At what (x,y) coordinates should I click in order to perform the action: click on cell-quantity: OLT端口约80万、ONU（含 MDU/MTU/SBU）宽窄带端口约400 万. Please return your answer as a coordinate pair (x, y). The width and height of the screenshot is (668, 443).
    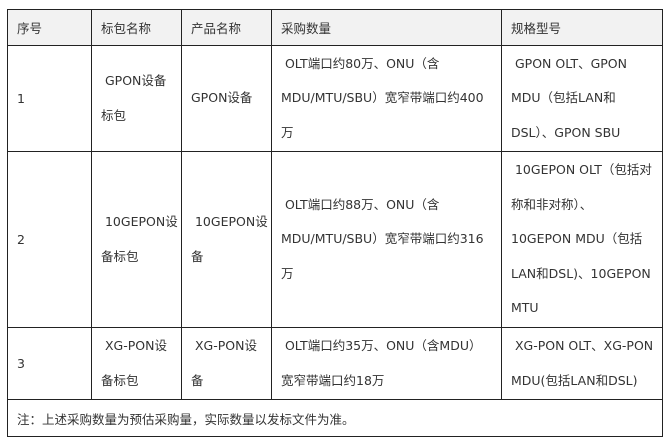
    Looking at the image, I should click on (386, 98).